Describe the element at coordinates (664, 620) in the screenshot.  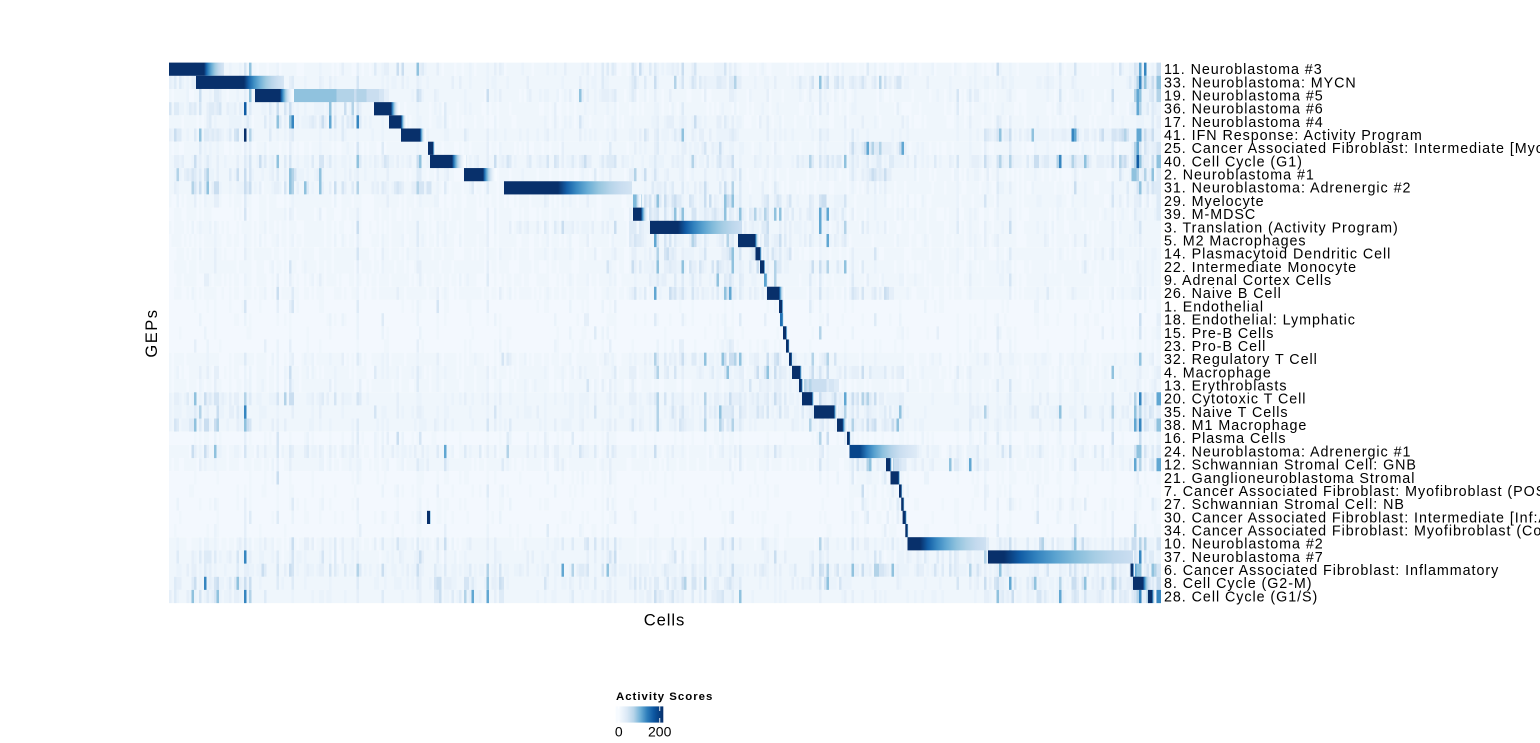
I see `svg-text: Cells` at that location.